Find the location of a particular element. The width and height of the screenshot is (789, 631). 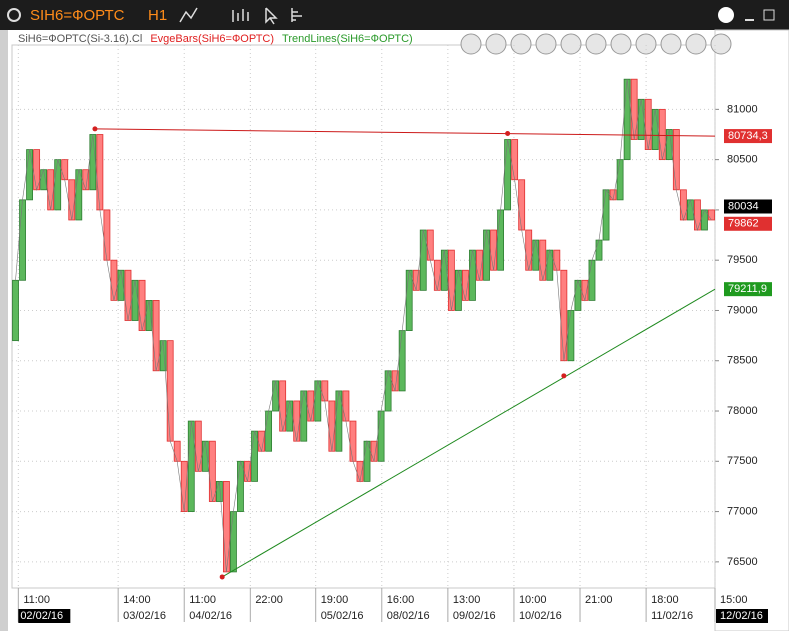

date-label: 08/02/16 is located at coordinates (408, 616).